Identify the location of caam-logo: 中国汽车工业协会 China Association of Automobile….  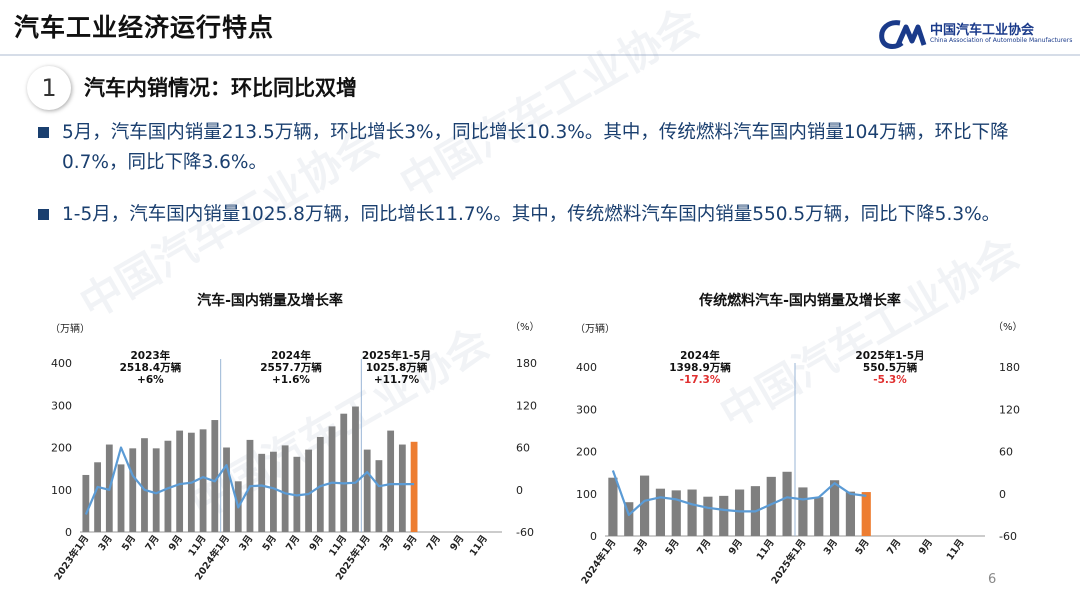
(975, 34).